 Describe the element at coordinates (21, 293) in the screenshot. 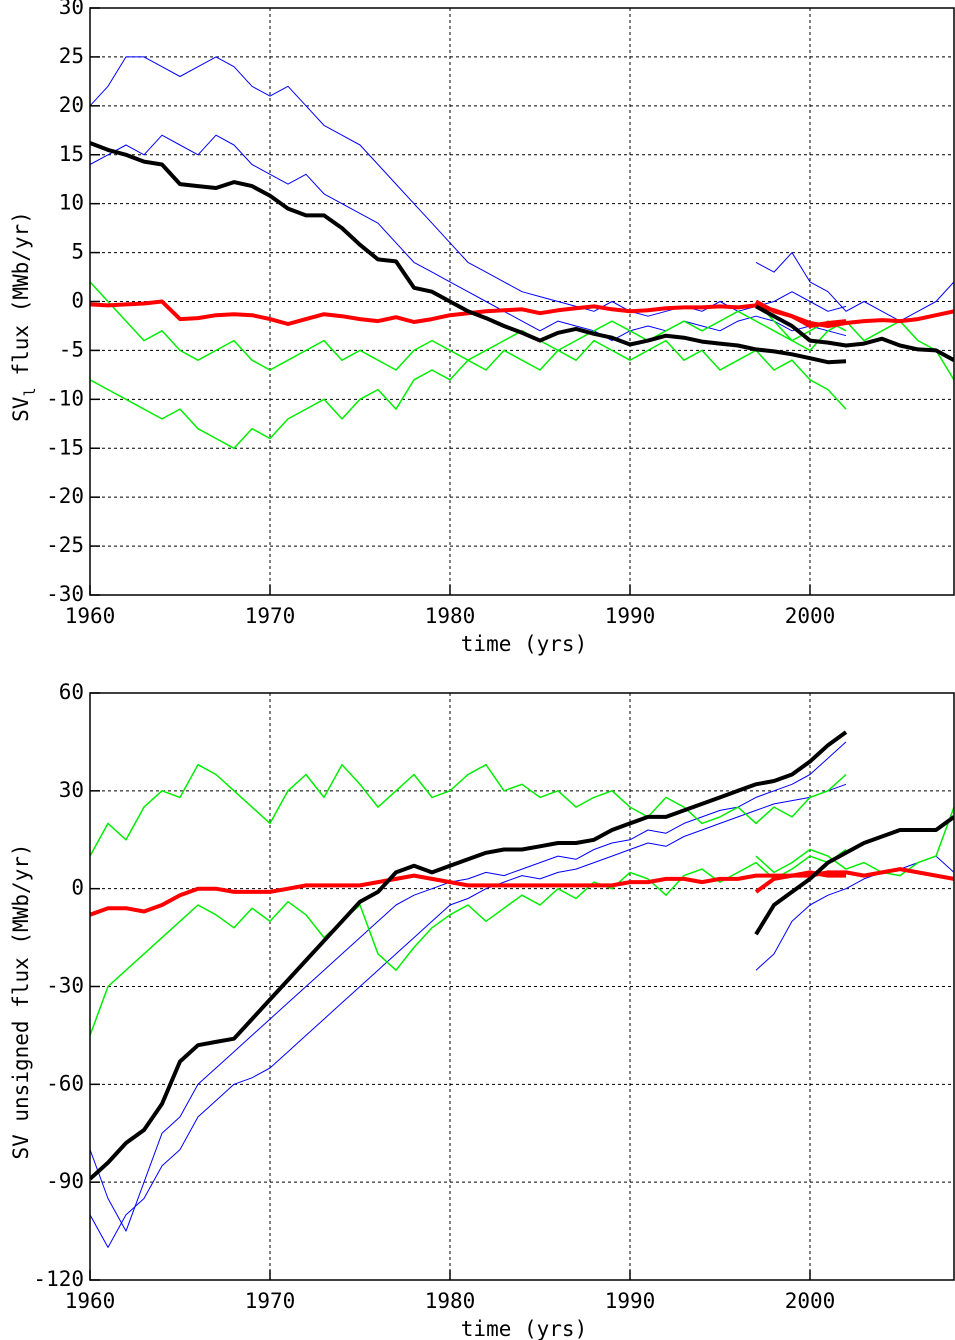

I see `y-axis-label-rest: flux (MWb/yr)` at that location.